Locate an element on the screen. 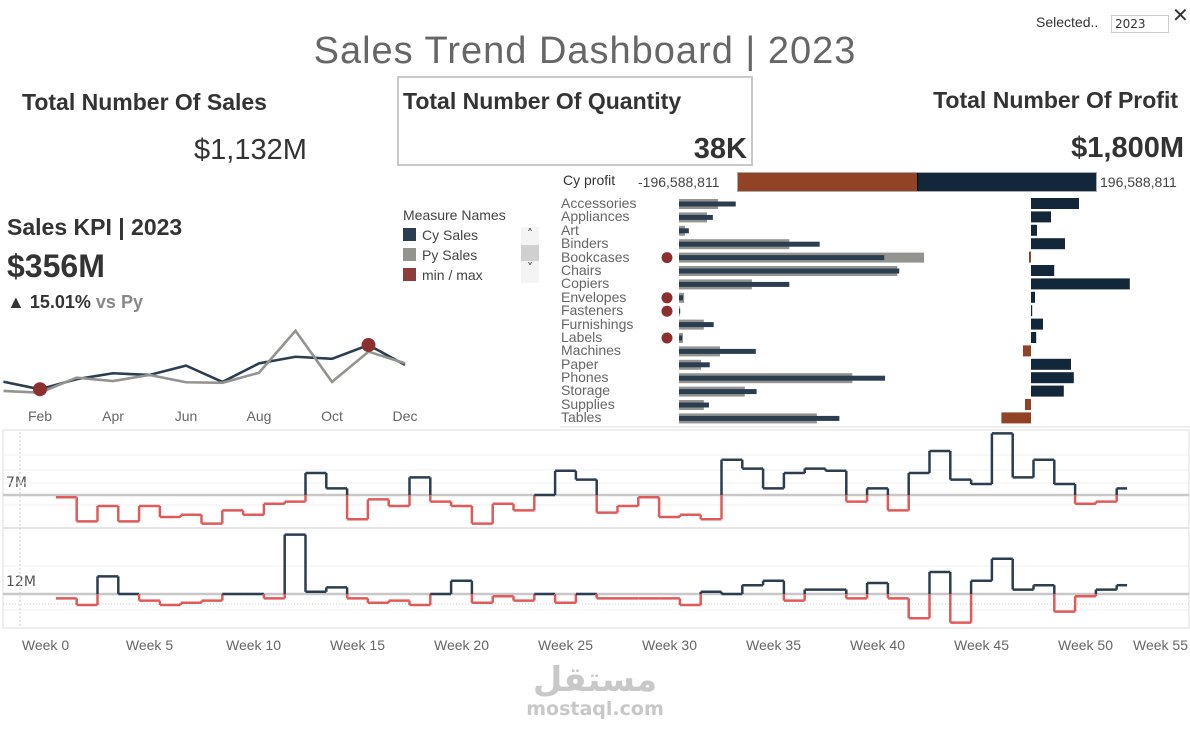 This screenshot has width=1190, height=731. category-label: Appliances is located at coordinates (595, 216).